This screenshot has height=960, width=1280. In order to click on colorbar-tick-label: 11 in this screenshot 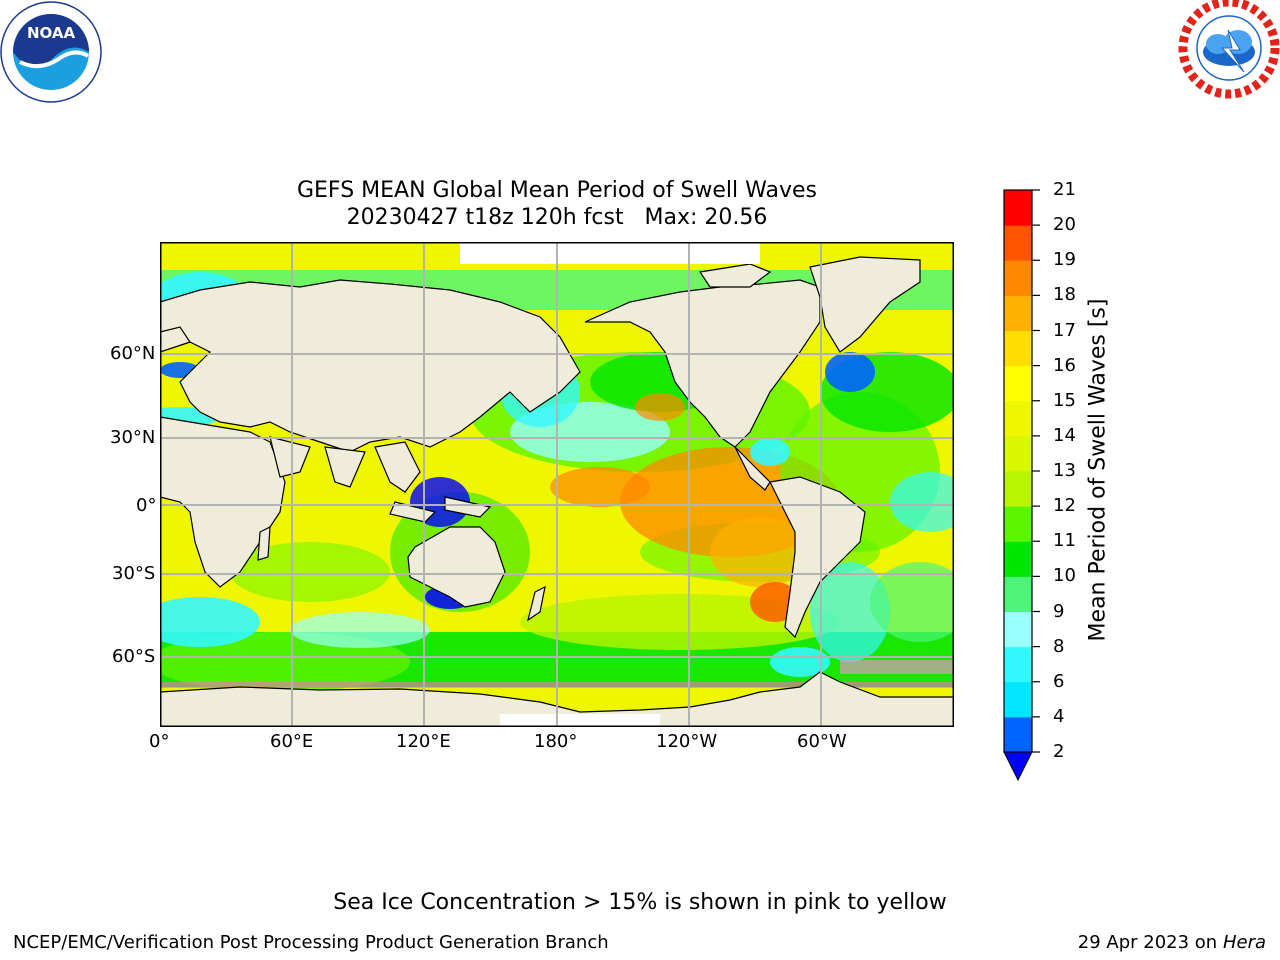, I will do `click(1064, 541)`.